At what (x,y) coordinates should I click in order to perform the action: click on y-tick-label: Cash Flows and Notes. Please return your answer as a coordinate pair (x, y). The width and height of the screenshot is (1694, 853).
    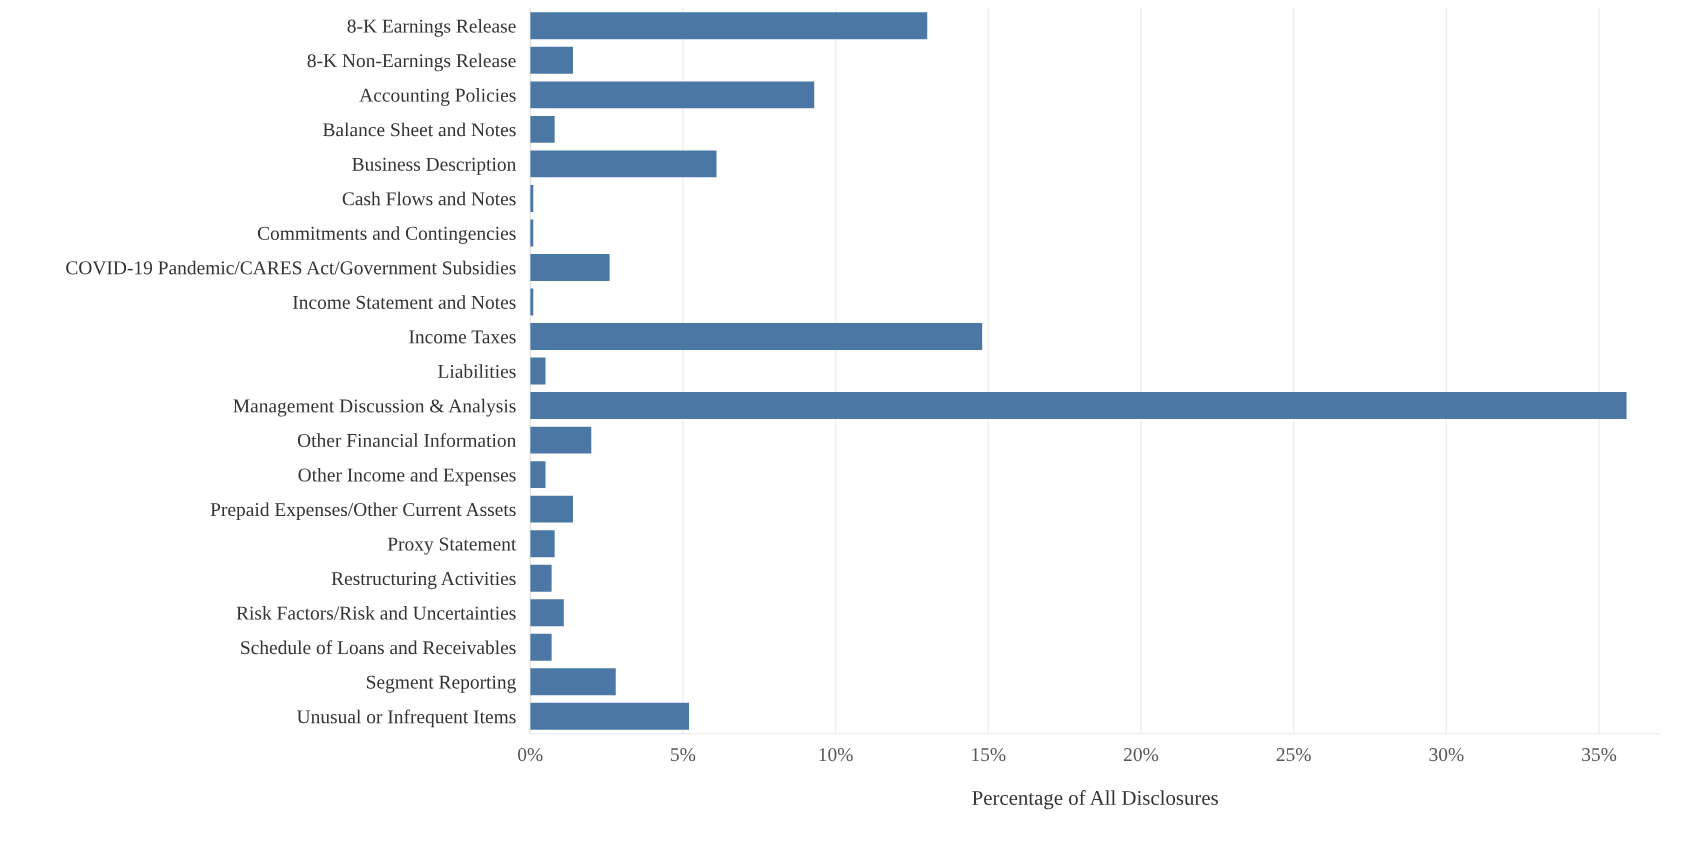
    Looking at the image, I should click on (429, 198).